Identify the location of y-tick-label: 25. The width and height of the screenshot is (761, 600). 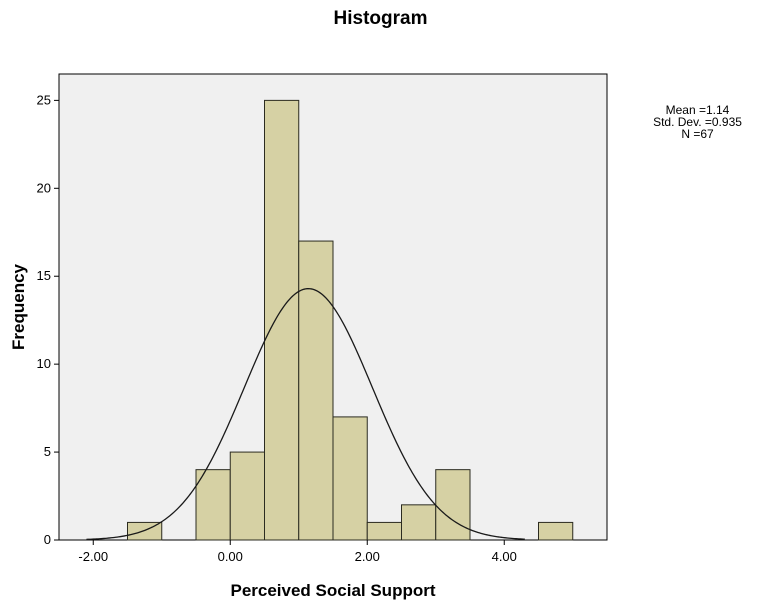
(44, 99).